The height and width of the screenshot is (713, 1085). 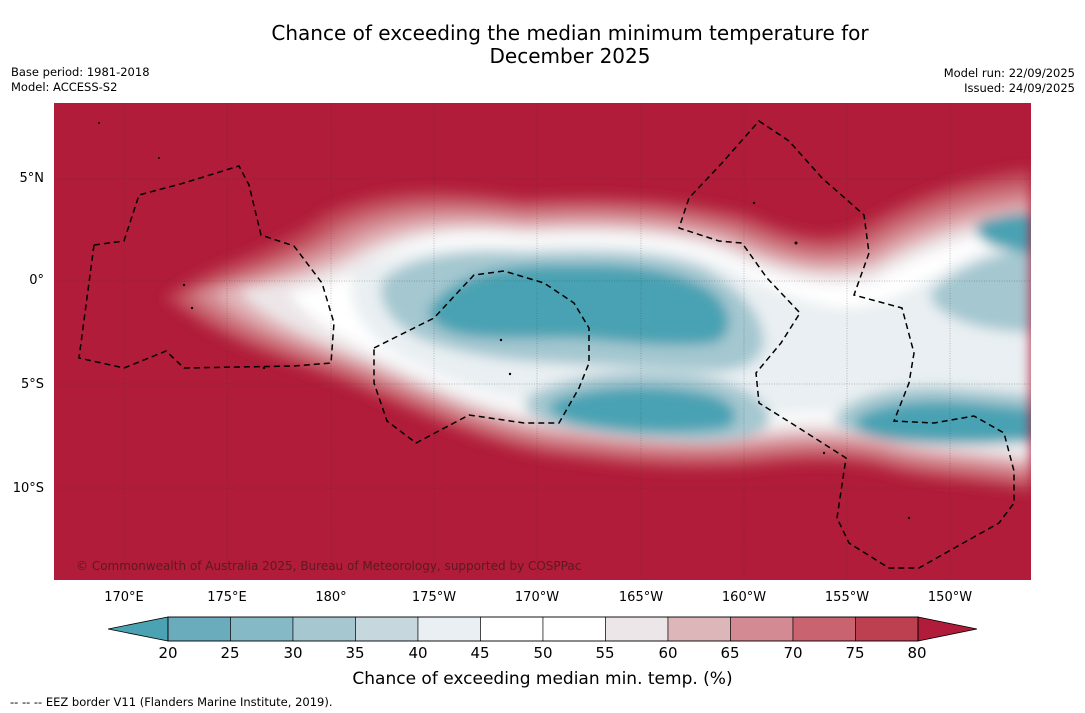 What do you see at coordinates (570, 56) in the screenshot?
I see `title-line-2: December 2025` at bounding box center [570, 56].